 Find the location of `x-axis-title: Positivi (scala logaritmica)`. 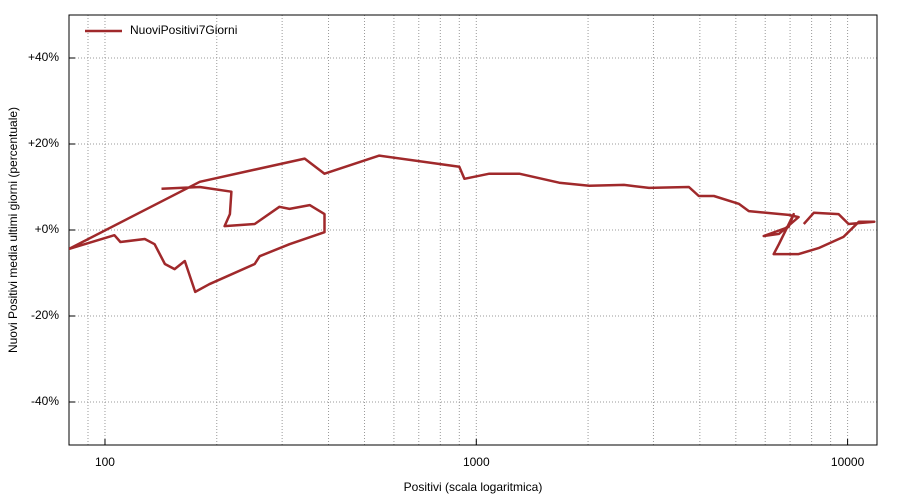

x-axis-title: Positivi (scala logaritmica) is located at coordinates (473, 487).